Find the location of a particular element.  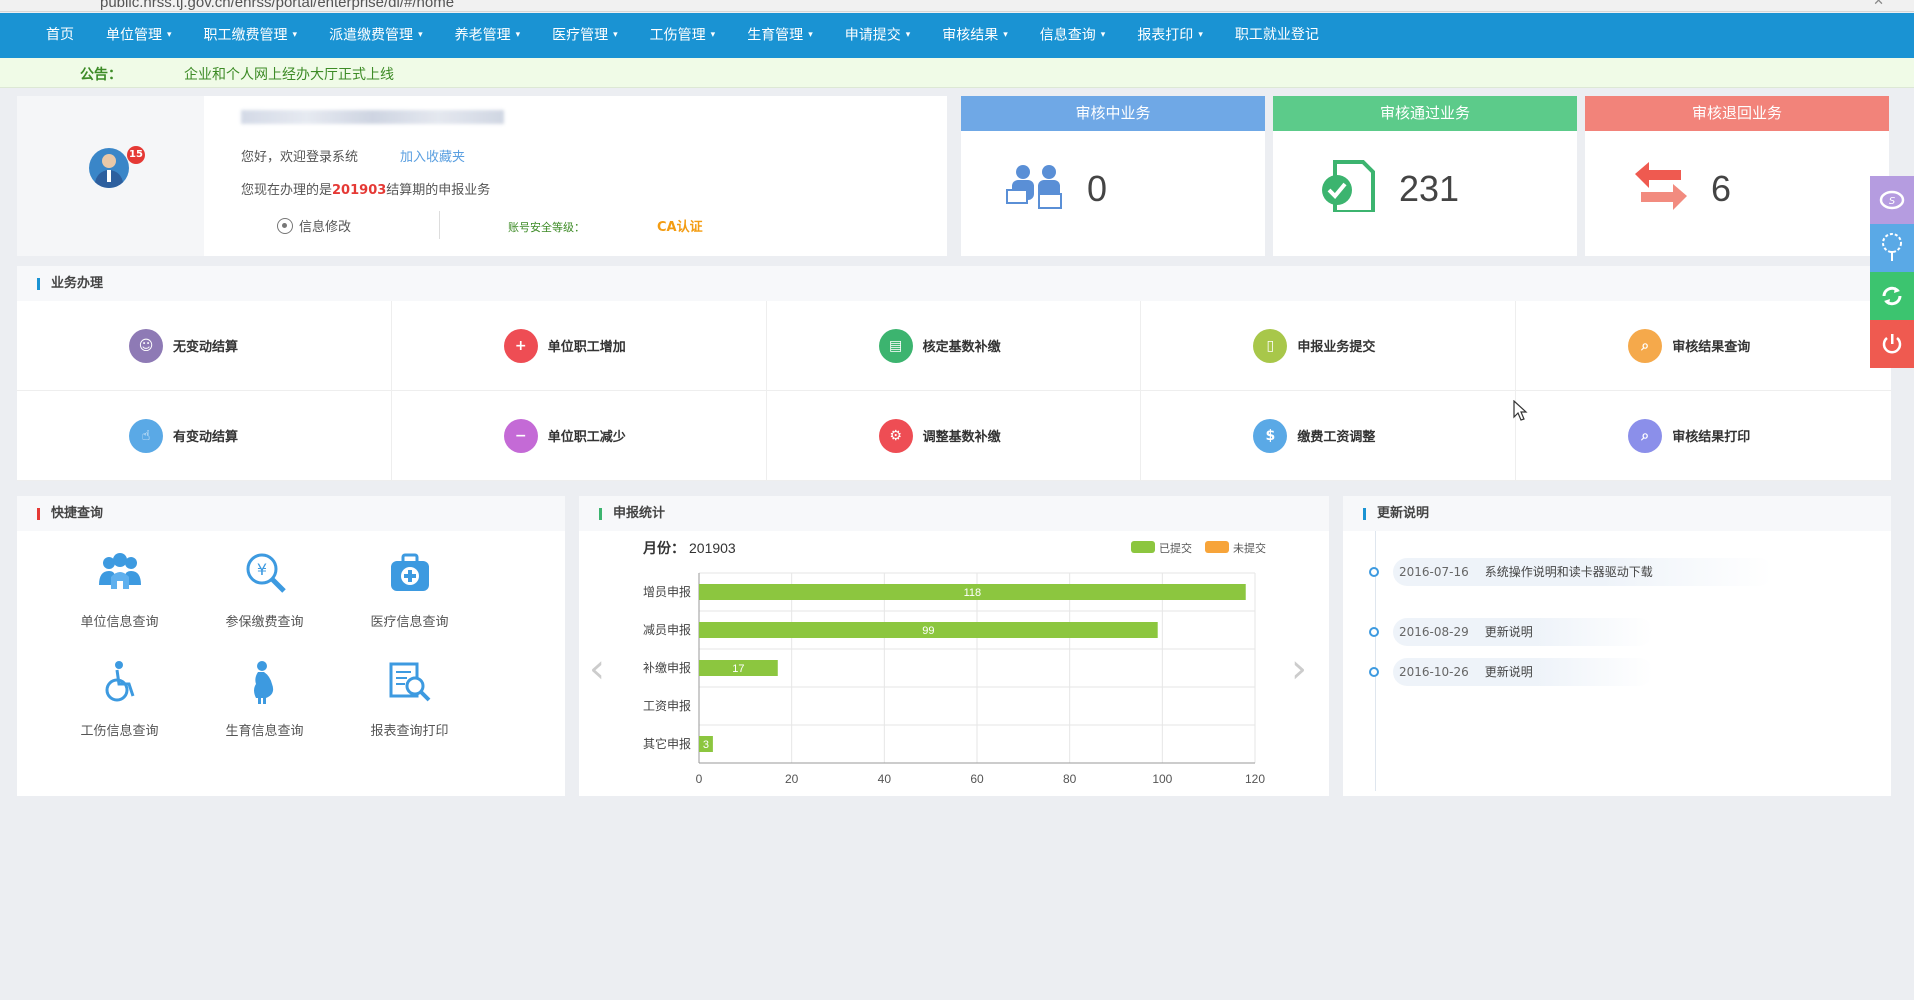

nav-item: 职工就业登记 is located at coordinates (1277, 35).